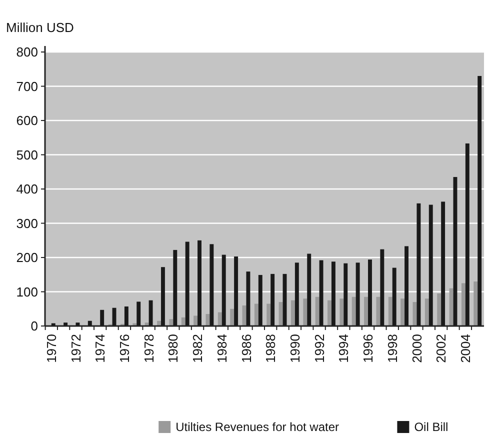  Describe the element at coordinates (294, 348) in the screenshot. I see `x-tick-label: 1990` at that location.